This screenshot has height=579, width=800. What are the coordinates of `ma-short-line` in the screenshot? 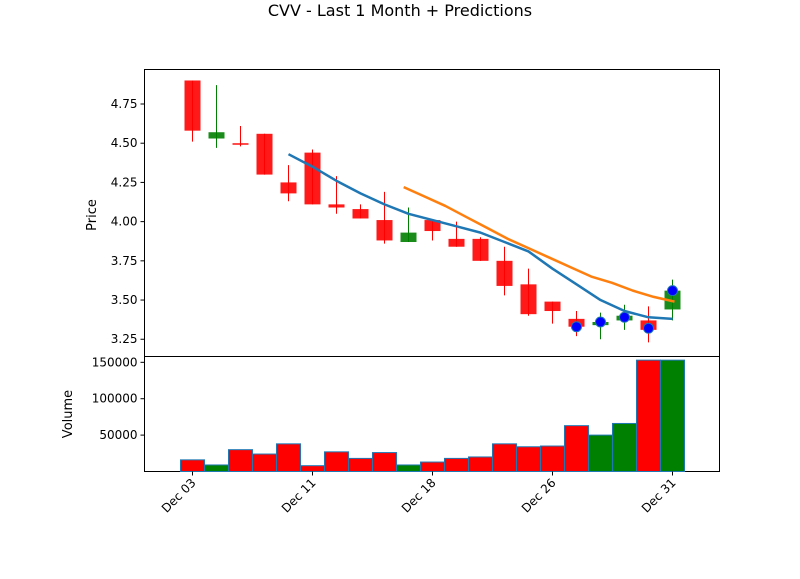 It's located at (480, 237).